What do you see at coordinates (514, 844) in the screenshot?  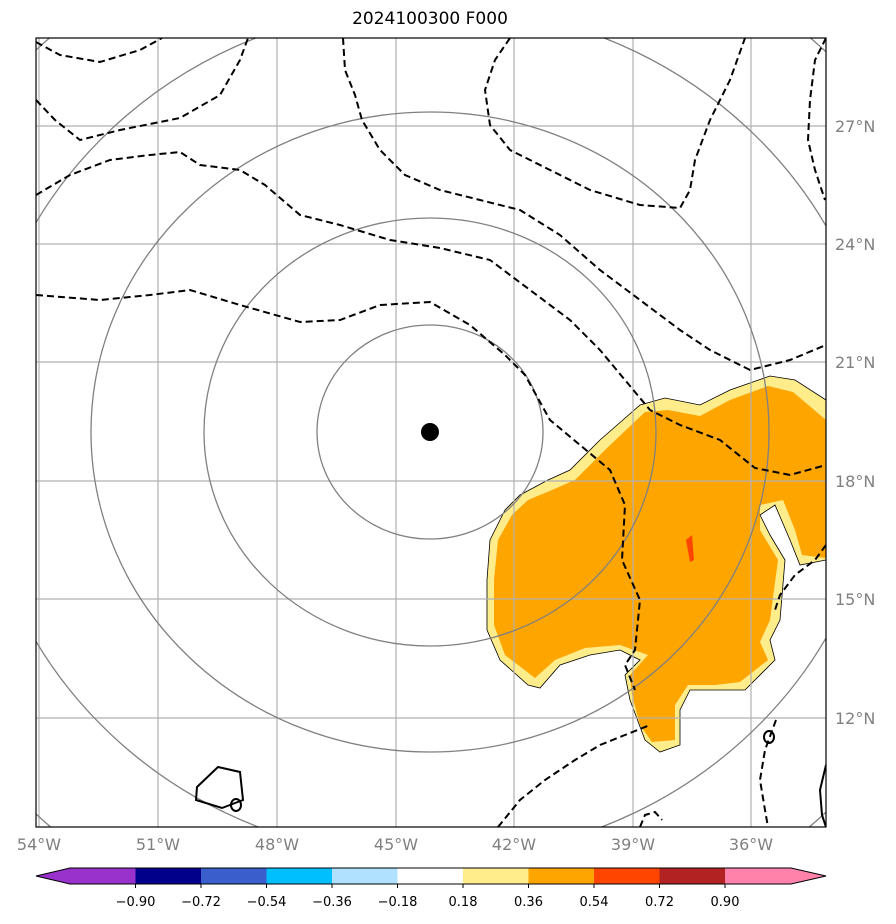 I see `lon-label: 42°W` at bounding box center [514, 844].